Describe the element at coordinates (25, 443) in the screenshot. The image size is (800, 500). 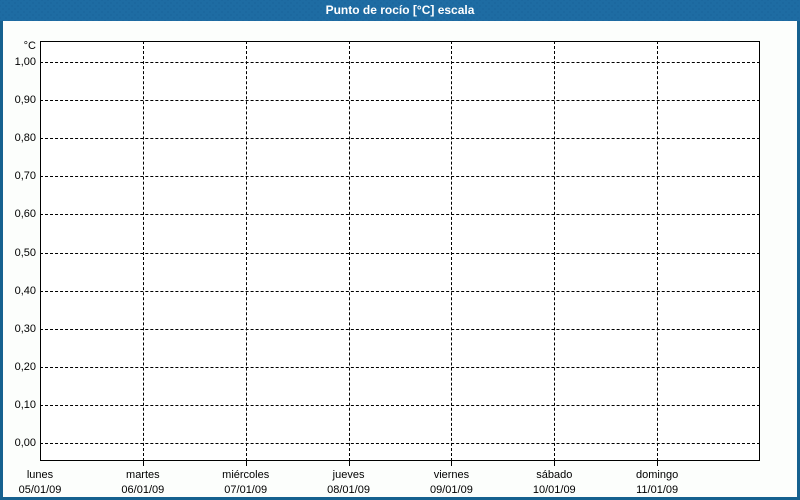
I see `y-tick-label: 0,00` at that location.